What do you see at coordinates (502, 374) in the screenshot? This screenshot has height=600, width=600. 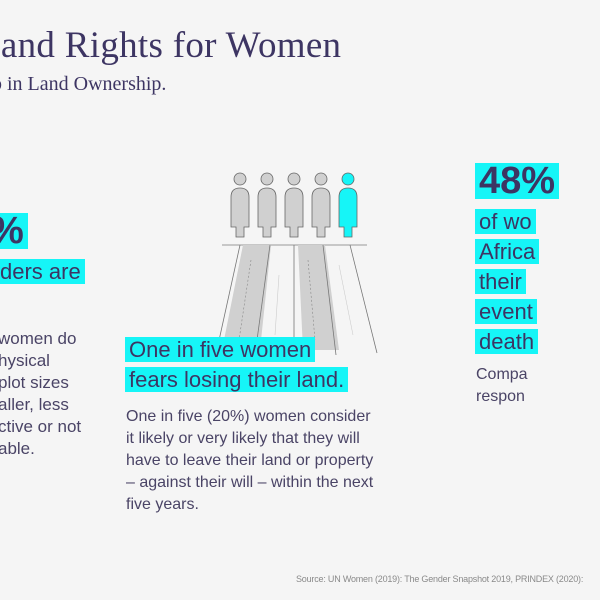 I see `right-body-line: Compa` at bounding box center [502, 374].